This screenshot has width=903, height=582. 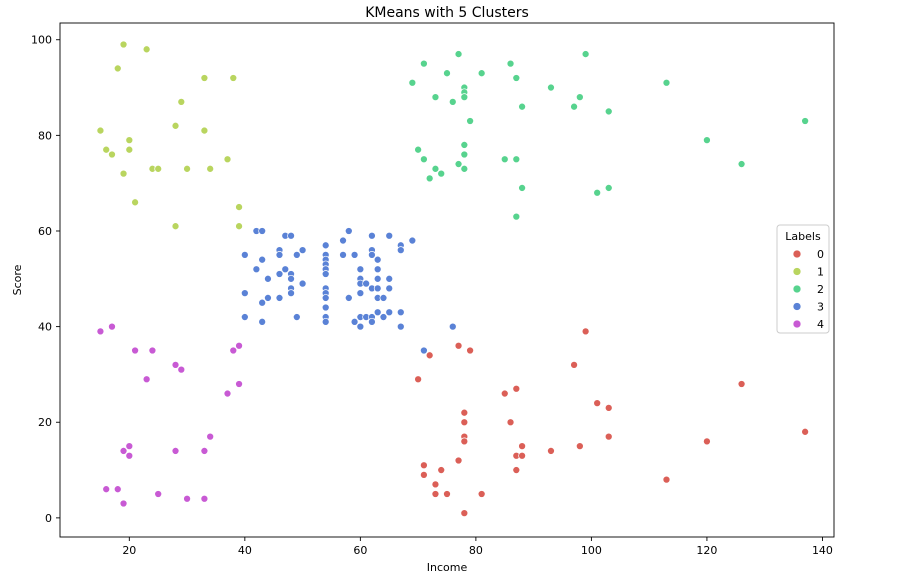 I want to click on y-tick-label: 100, so click(x=41, y=40).